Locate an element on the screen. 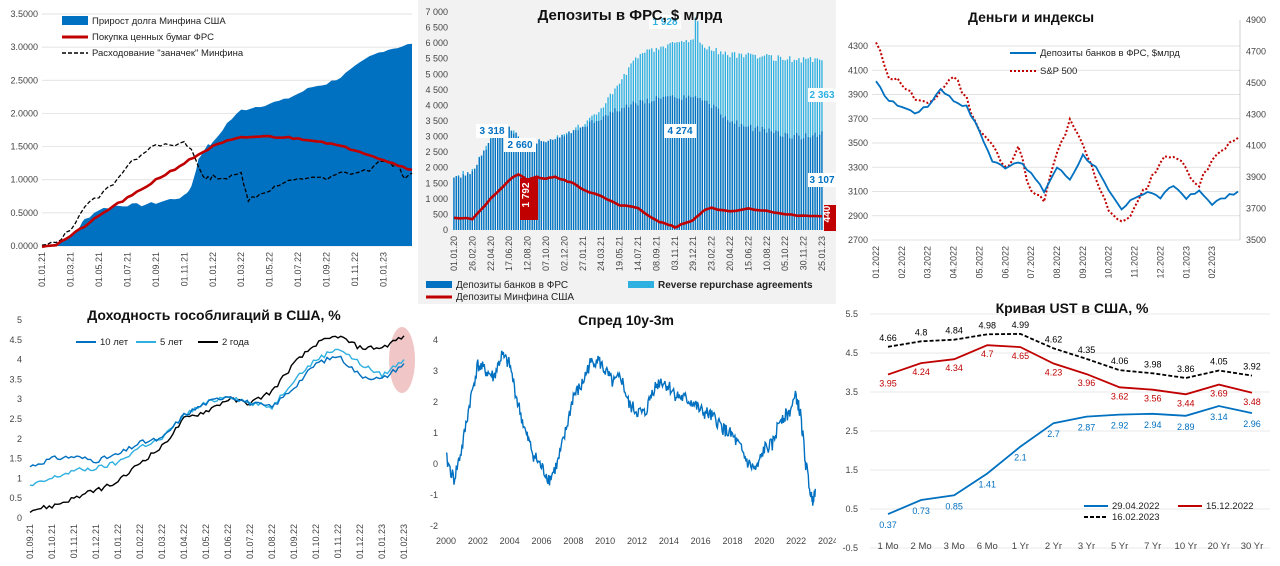  label-bank-2020: 3 318 is located at coordinates (491, 131).